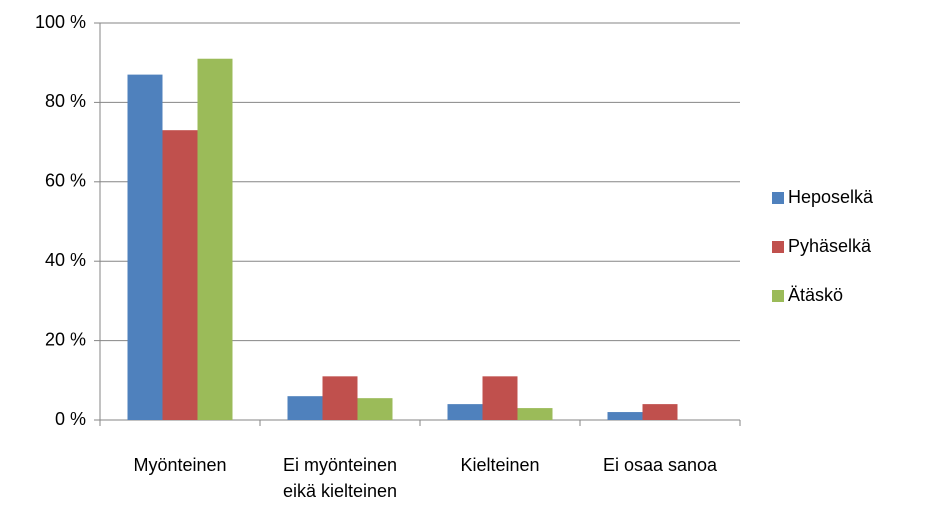  Describe the element at coordinates (340, 478) in the screenshot. I see `x-tick-label: Ei myönteinen eikä kielteinen` at that location.